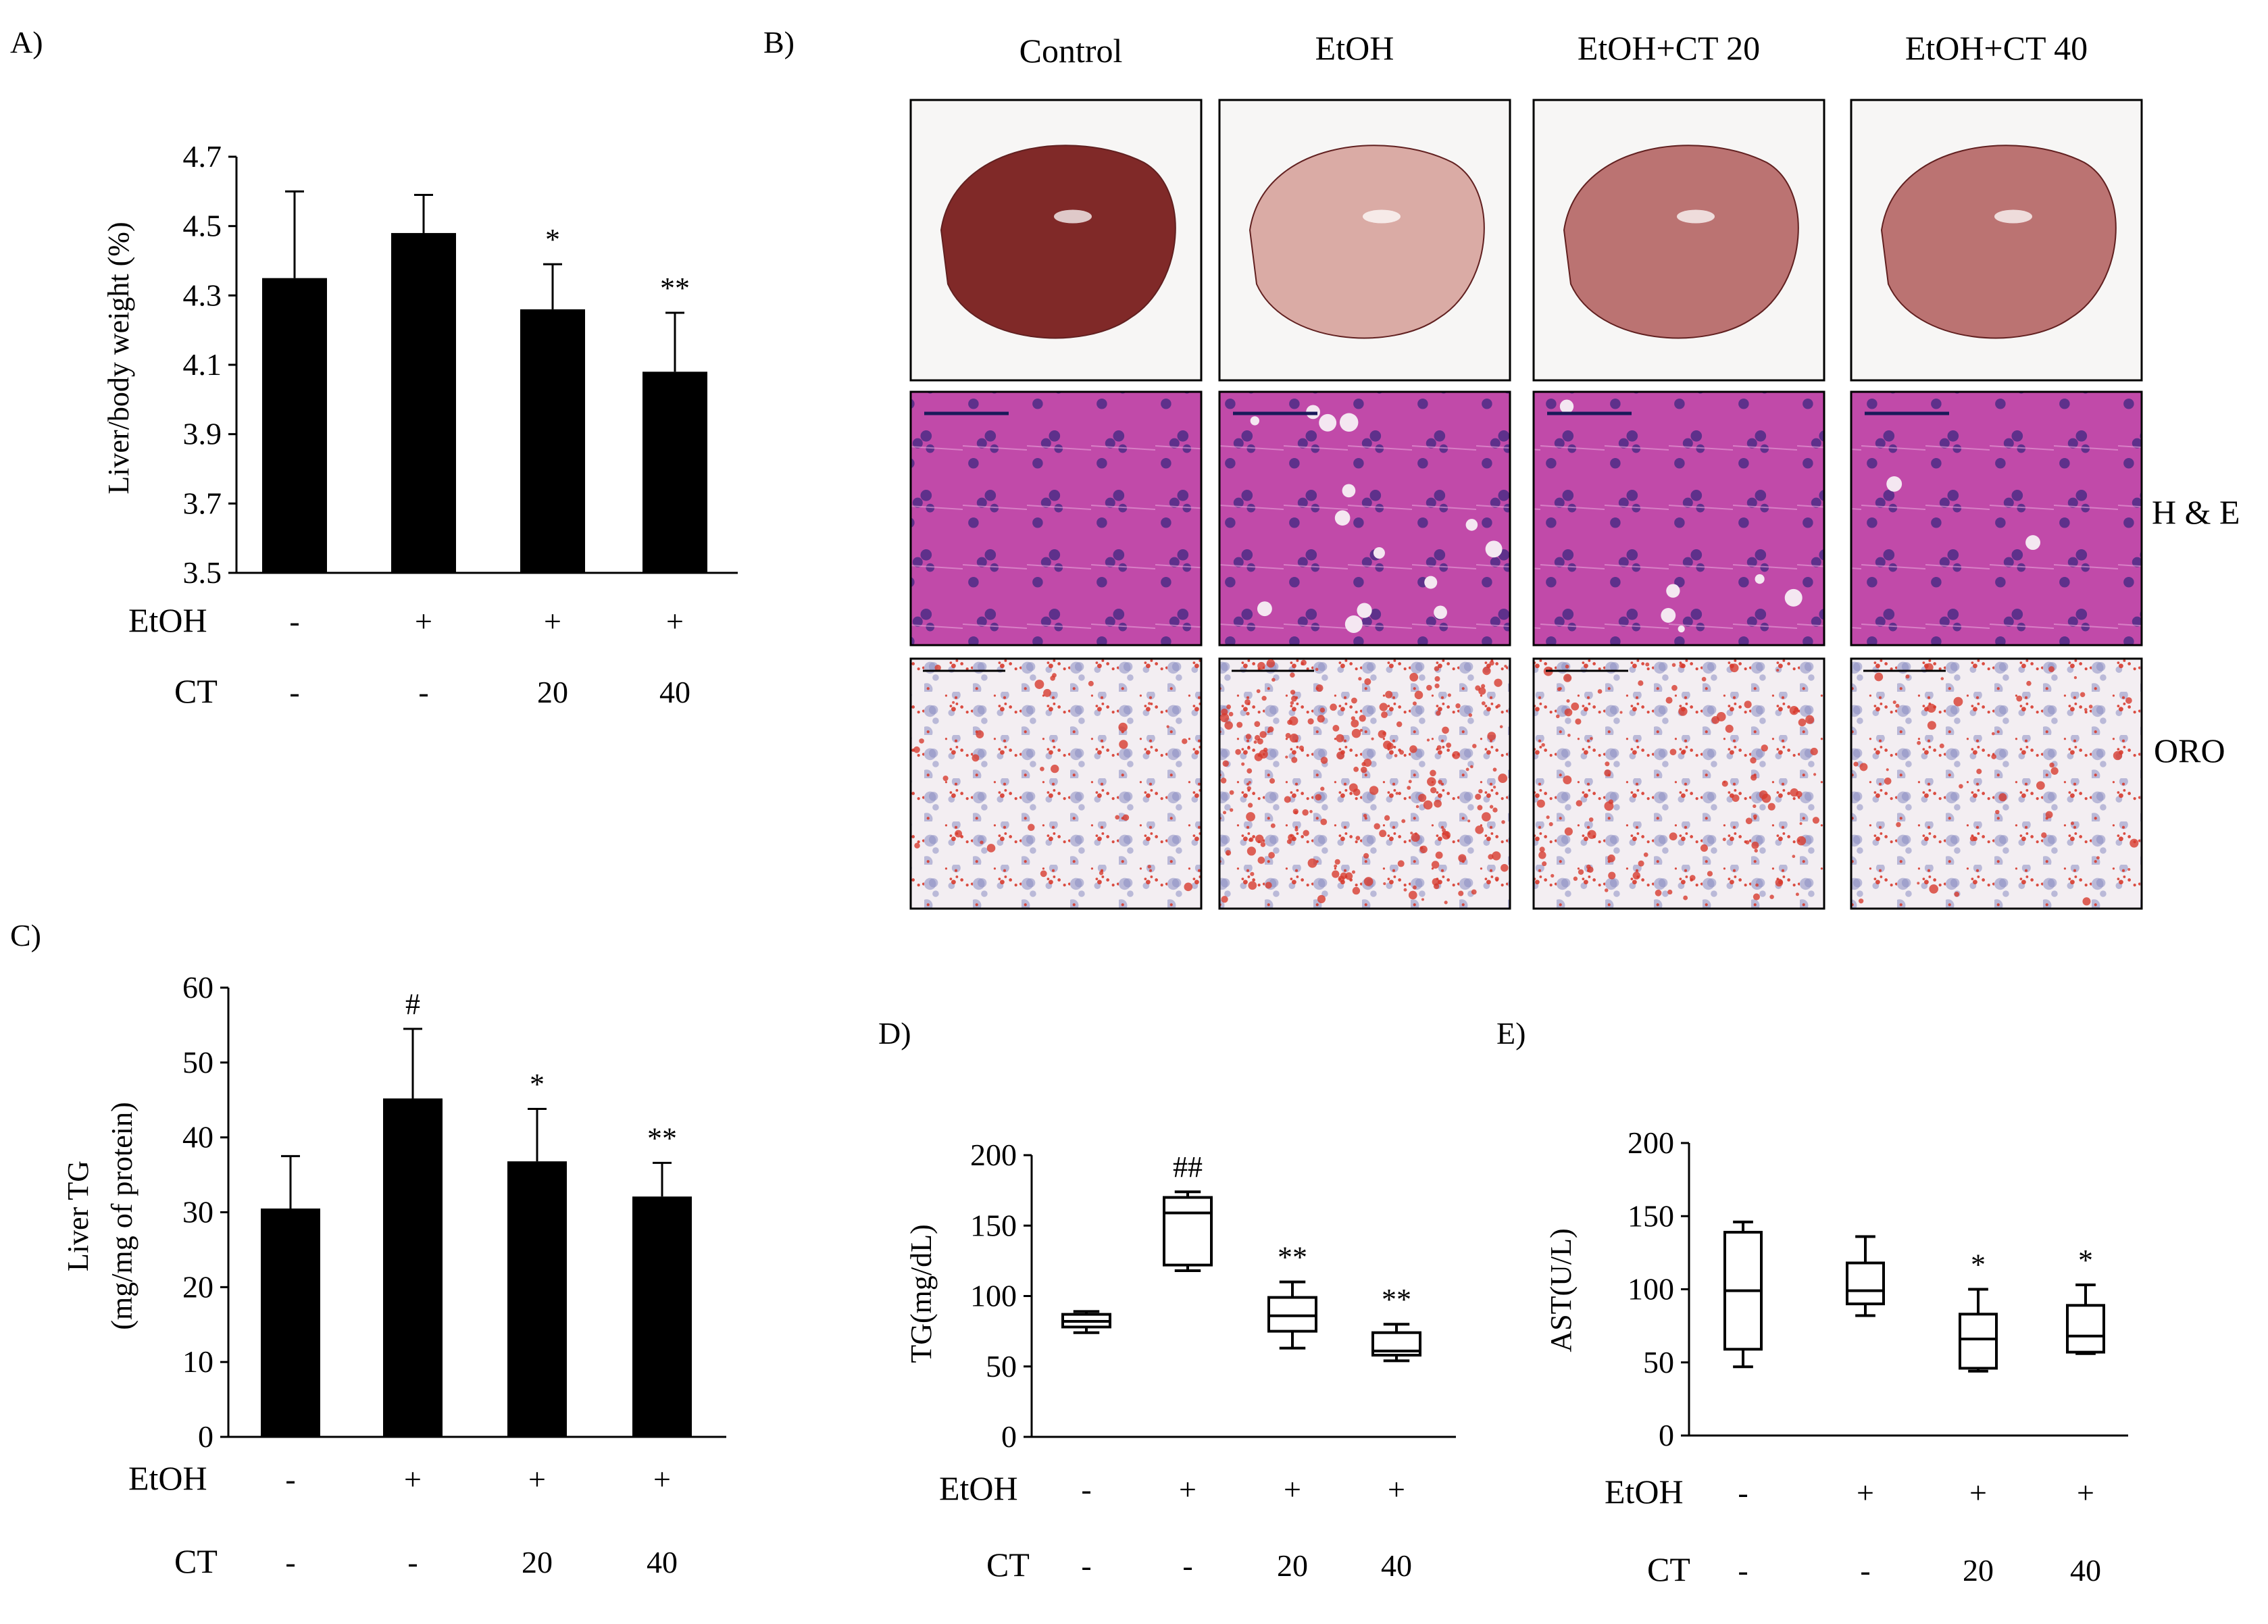 The height and width of the screenshot is (1624, 2268). Describe the element at coordinates (979, 1488) in the screenshot. I see `chart-d-etoh-label: EtOH` at that location.